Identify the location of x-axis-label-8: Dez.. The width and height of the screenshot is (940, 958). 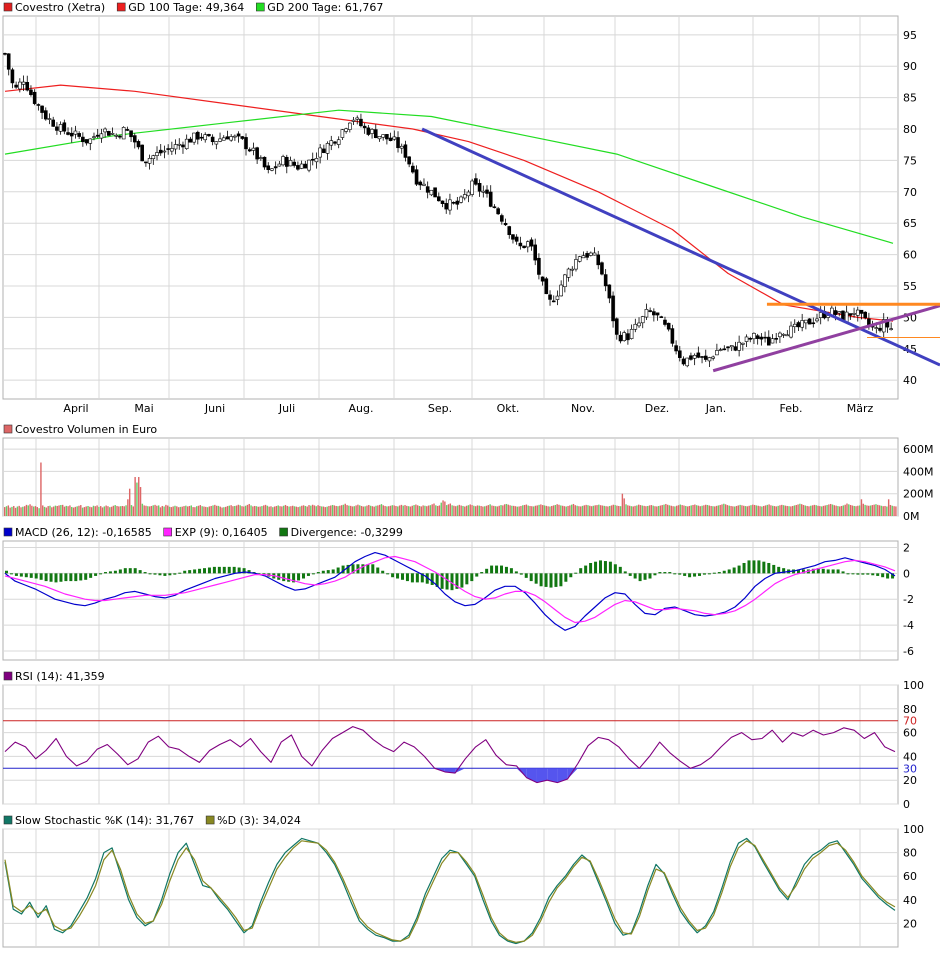
(657, 408).